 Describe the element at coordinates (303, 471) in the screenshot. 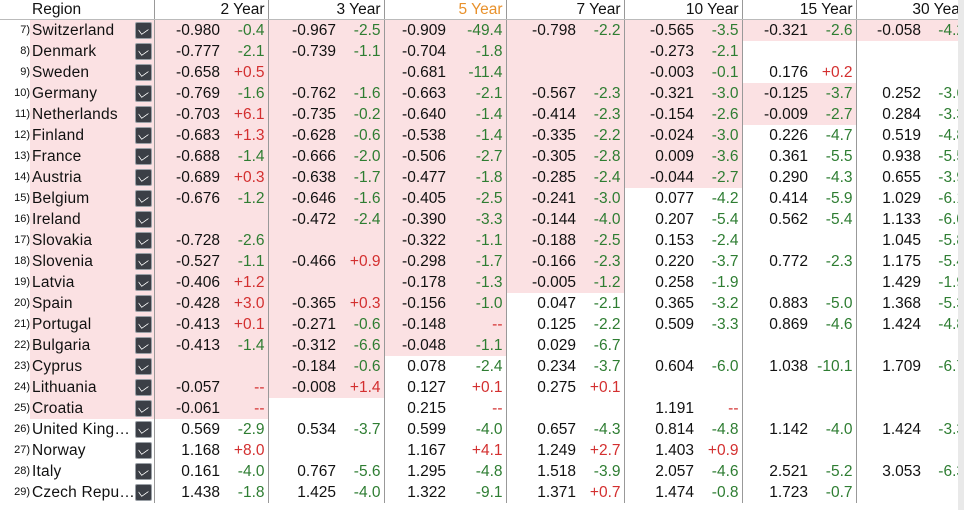

I see `yield-value: 0.767` at that location.